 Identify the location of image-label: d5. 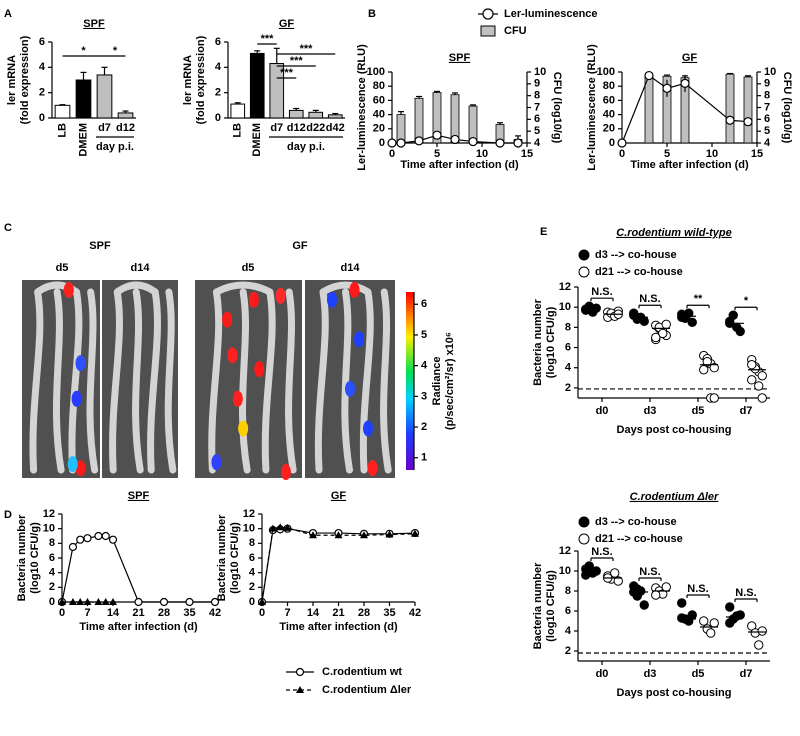
(62, 268).